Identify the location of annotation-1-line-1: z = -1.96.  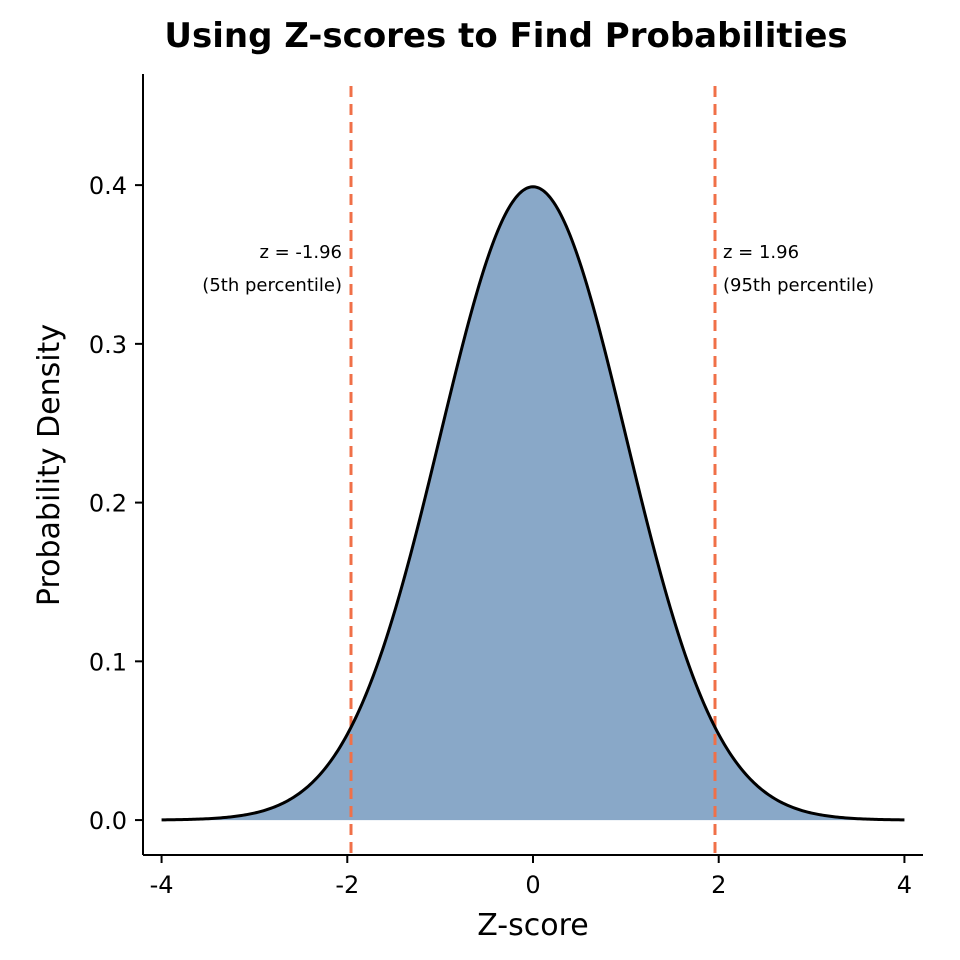
(300, 252).